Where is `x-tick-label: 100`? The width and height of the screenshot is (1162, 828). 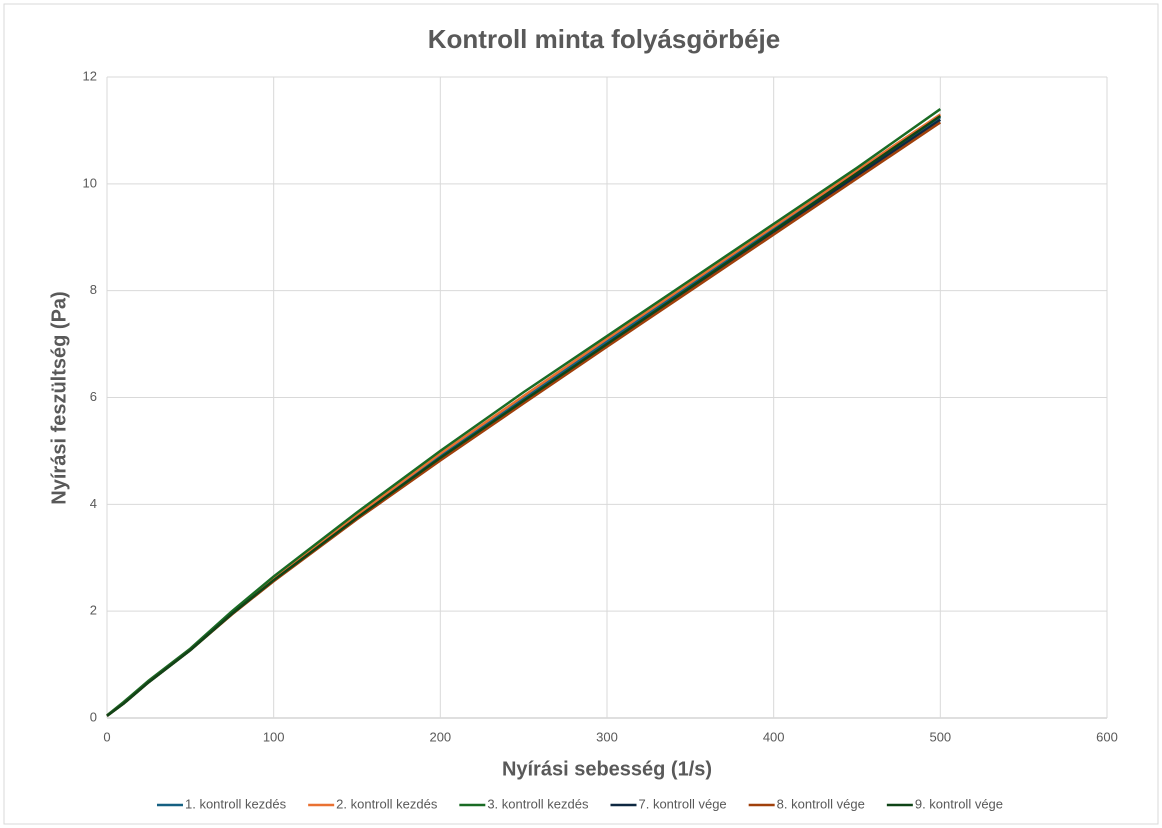
x-tick-label: 100 is located at coordinates (274, 736).